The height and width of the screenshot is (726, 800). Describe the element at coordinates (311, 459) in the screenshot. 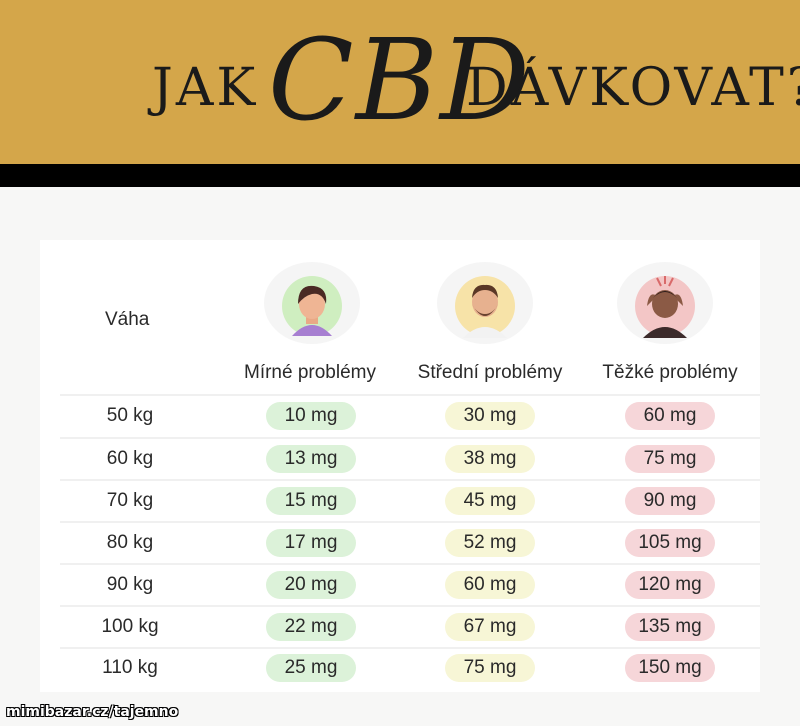

I see `dose-mild: 13 mg` at that location.